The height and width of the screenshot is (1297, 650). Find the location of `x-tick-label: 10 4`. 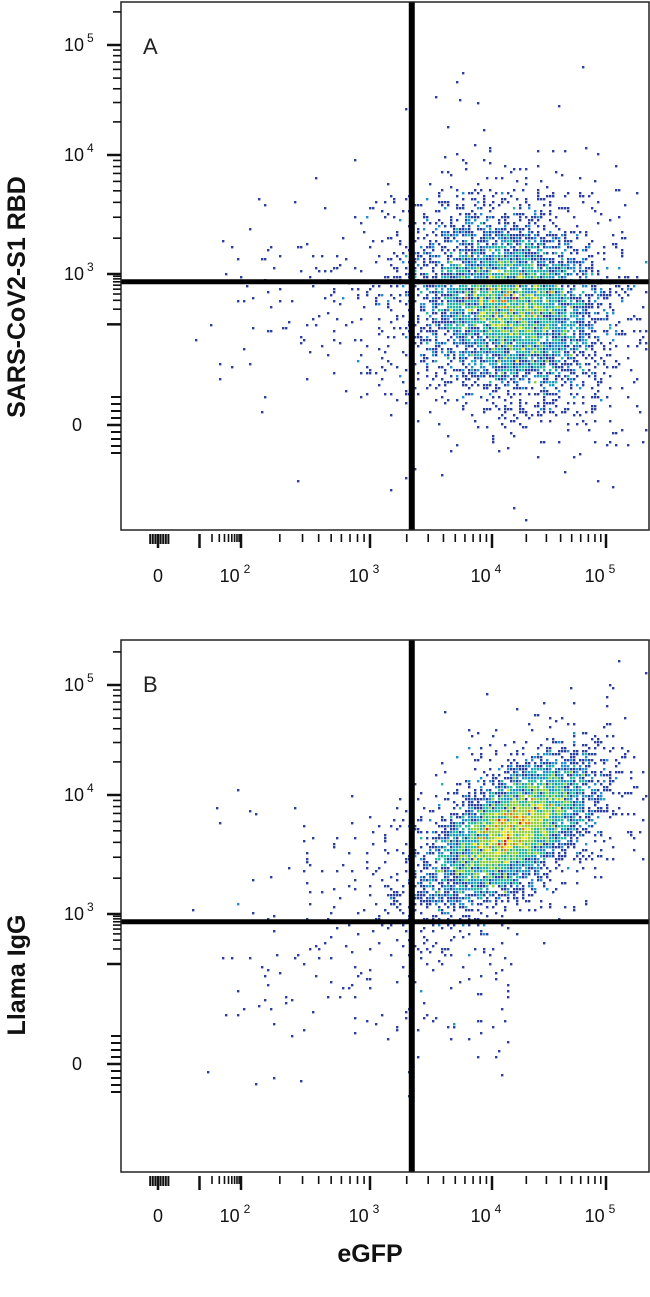

x-tick-label: 10 4 is located at coordinates (486, 574).